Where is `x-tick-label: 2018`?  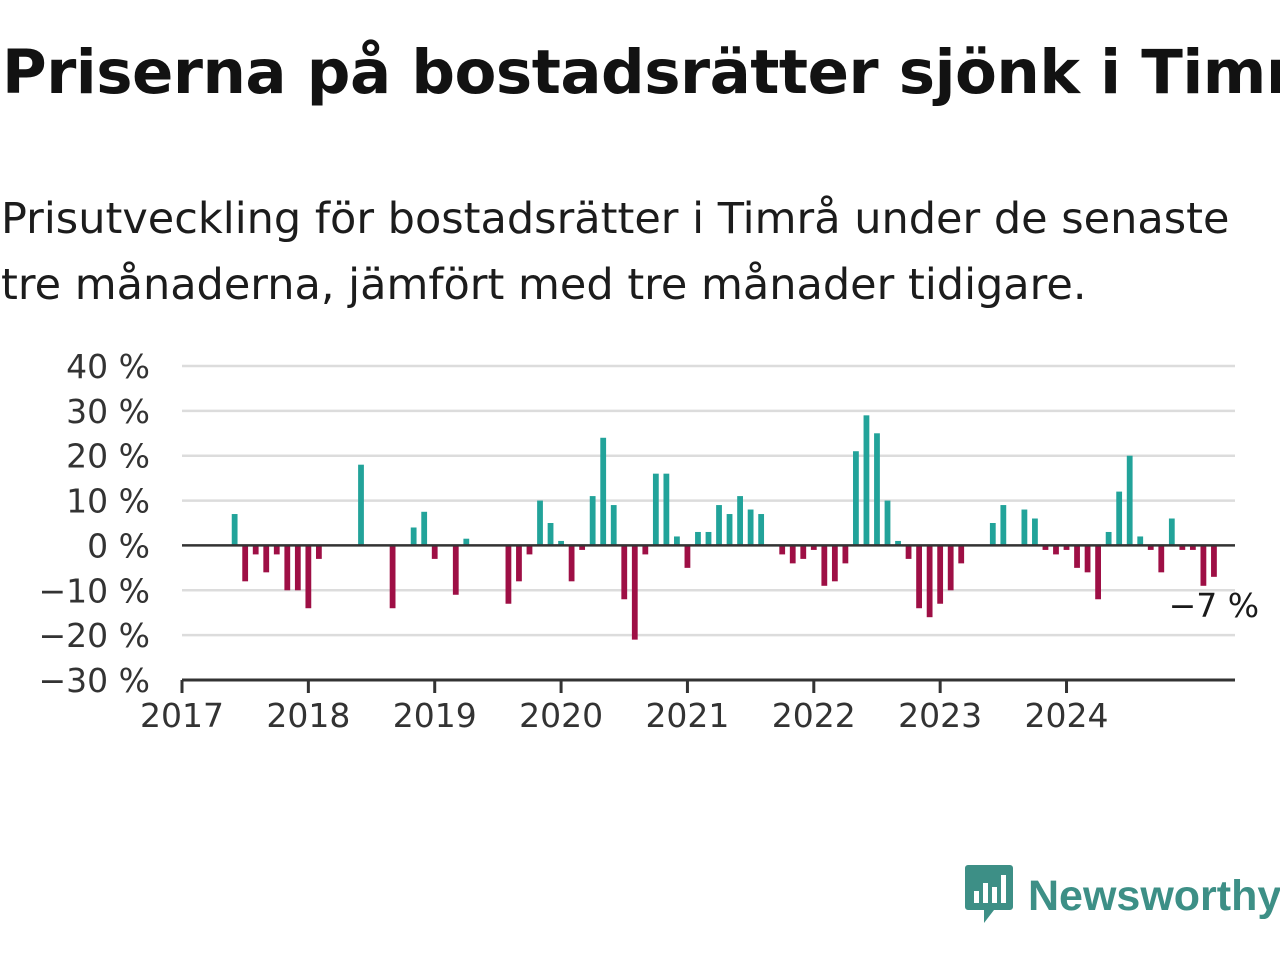 x-tick-label: 2018 is located at coordinates (308, 715).